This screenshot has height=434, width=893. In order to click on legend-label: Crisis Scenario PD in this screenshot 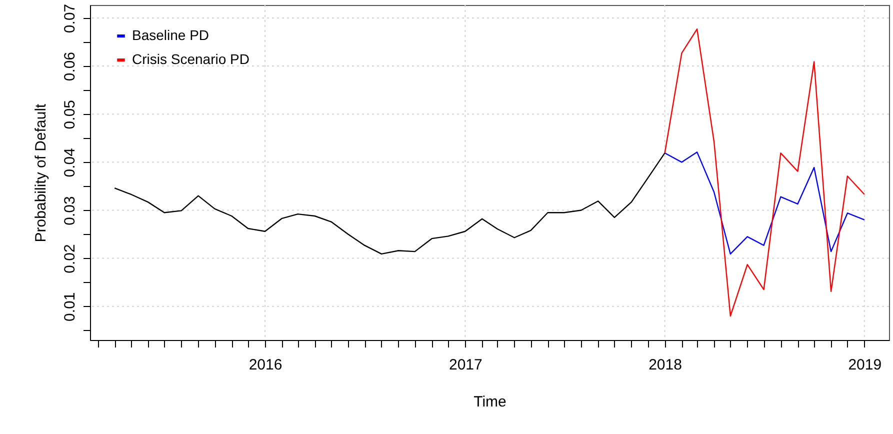, I will do `click(191, 59)`.